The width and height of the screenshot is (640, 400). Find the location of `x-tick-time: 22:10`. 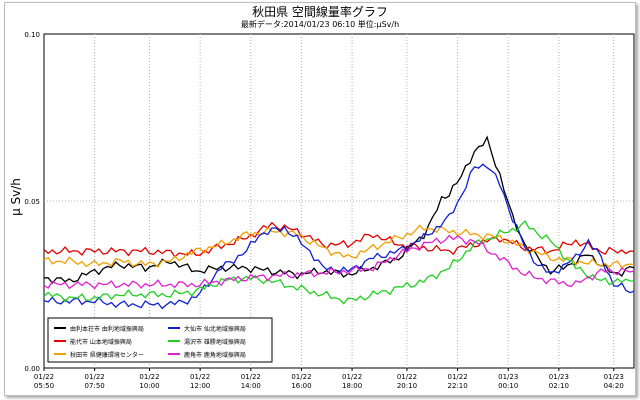

x-tick-time: 22:10 is located at coordinates (457, 386).